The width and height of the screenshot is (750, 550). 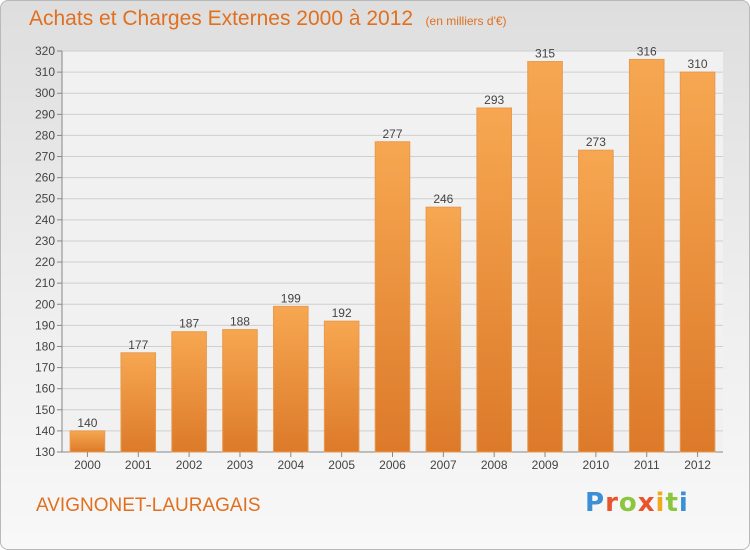 I want to click on logo-letter: P, so click(x=595, y=503).